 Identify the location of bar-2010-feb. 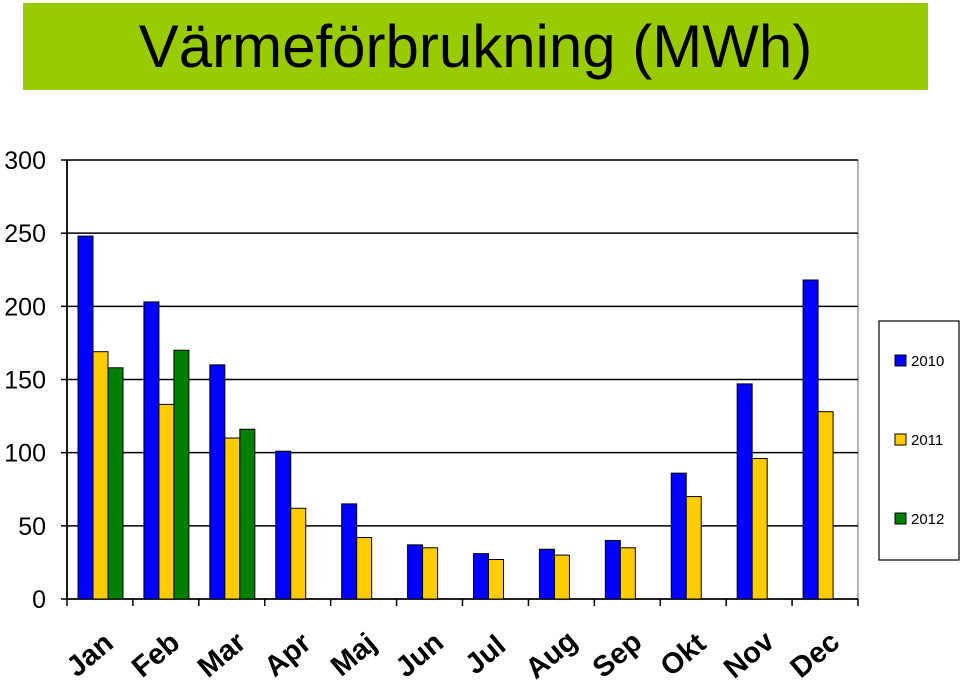
(151, 450).